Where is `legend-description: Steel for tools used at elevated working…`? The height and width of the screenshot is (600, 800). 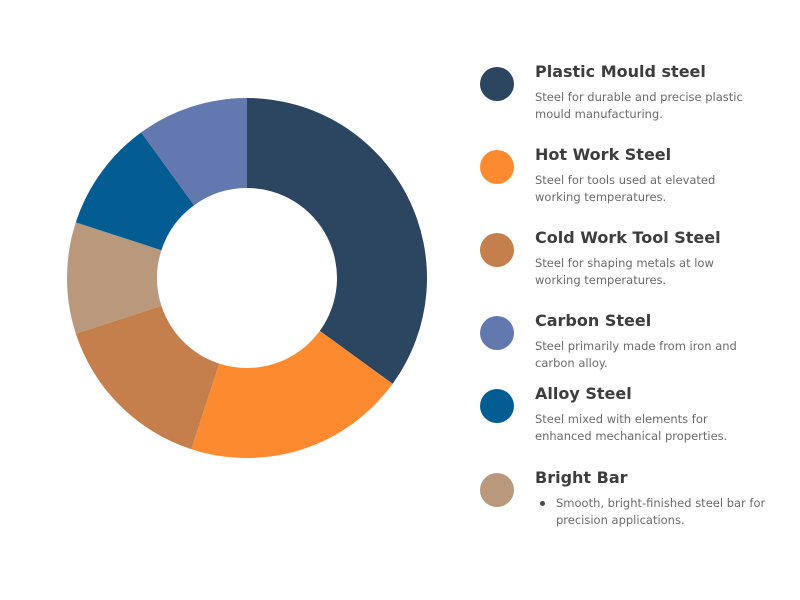
legend-description: Steel for tools used at elevated working… is located at coordinates (625, 188).